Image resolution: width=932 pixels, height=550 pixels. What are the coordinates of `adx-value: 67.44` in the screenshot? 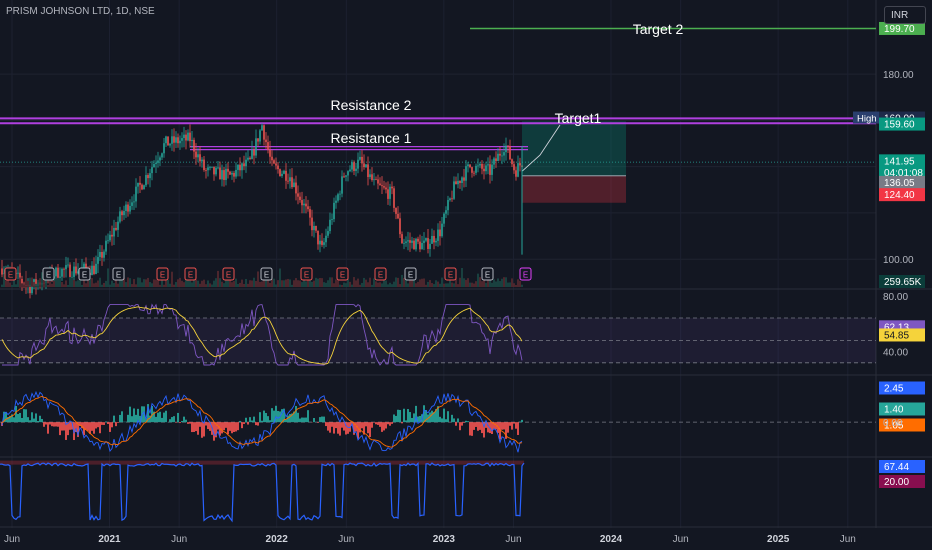 It's located at (896, 467).